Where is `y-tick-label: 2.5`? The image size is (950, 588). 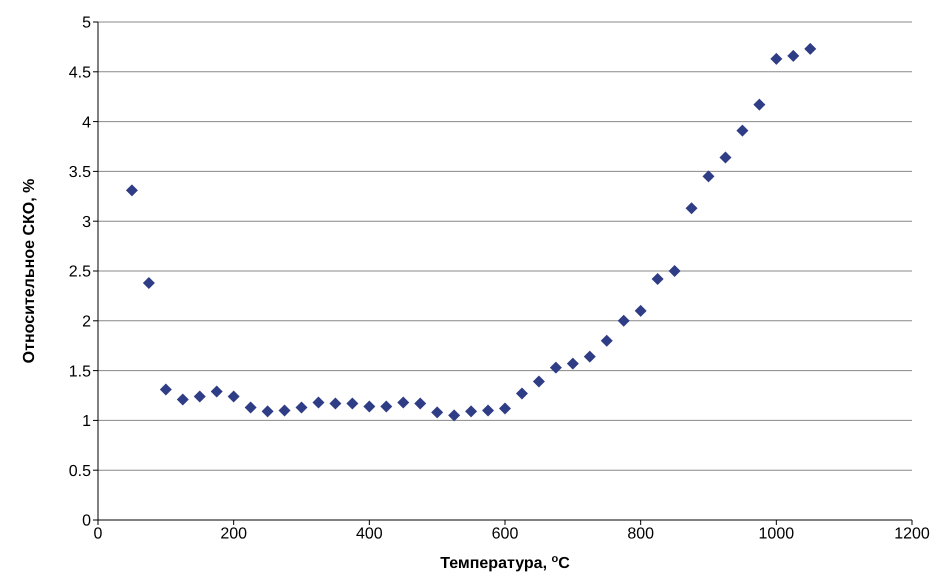 y-tick-label: 2.5 is located at coordinates (80, 272).